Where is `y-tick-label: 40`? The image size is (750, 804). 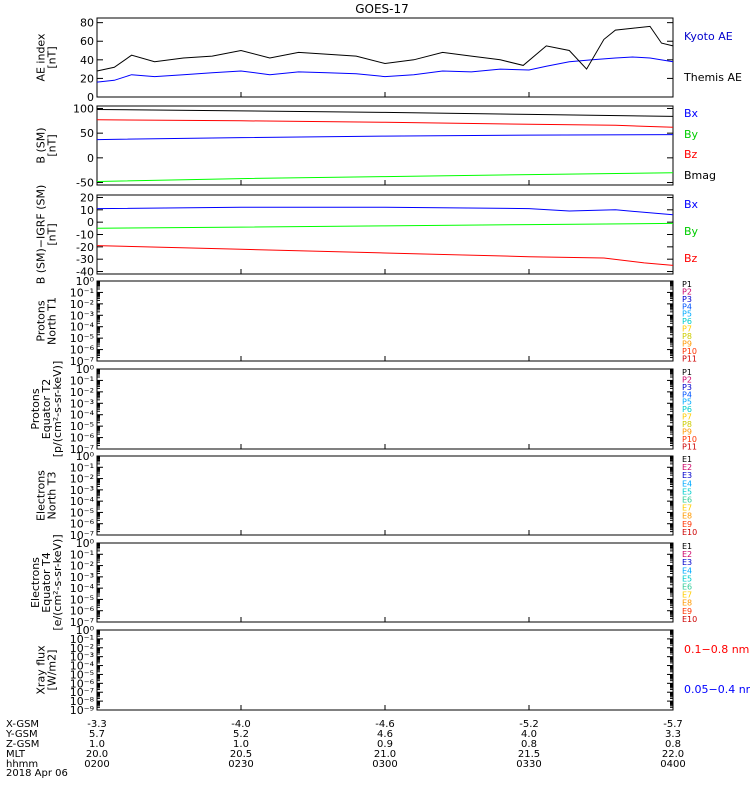 y-tick-label: 40 is located at coordinates (87, 60).